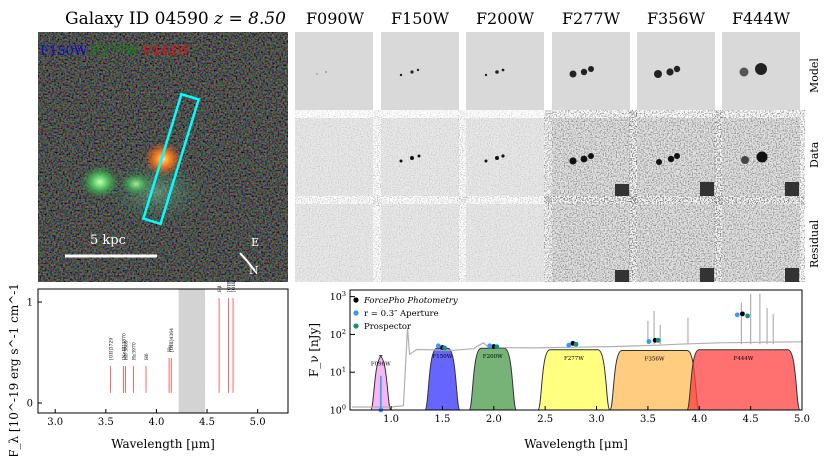  What do you see at coordinates (64, 51) in the screenshot?
I see `legend-f150w: F150W` at bounding box center [64, 51].